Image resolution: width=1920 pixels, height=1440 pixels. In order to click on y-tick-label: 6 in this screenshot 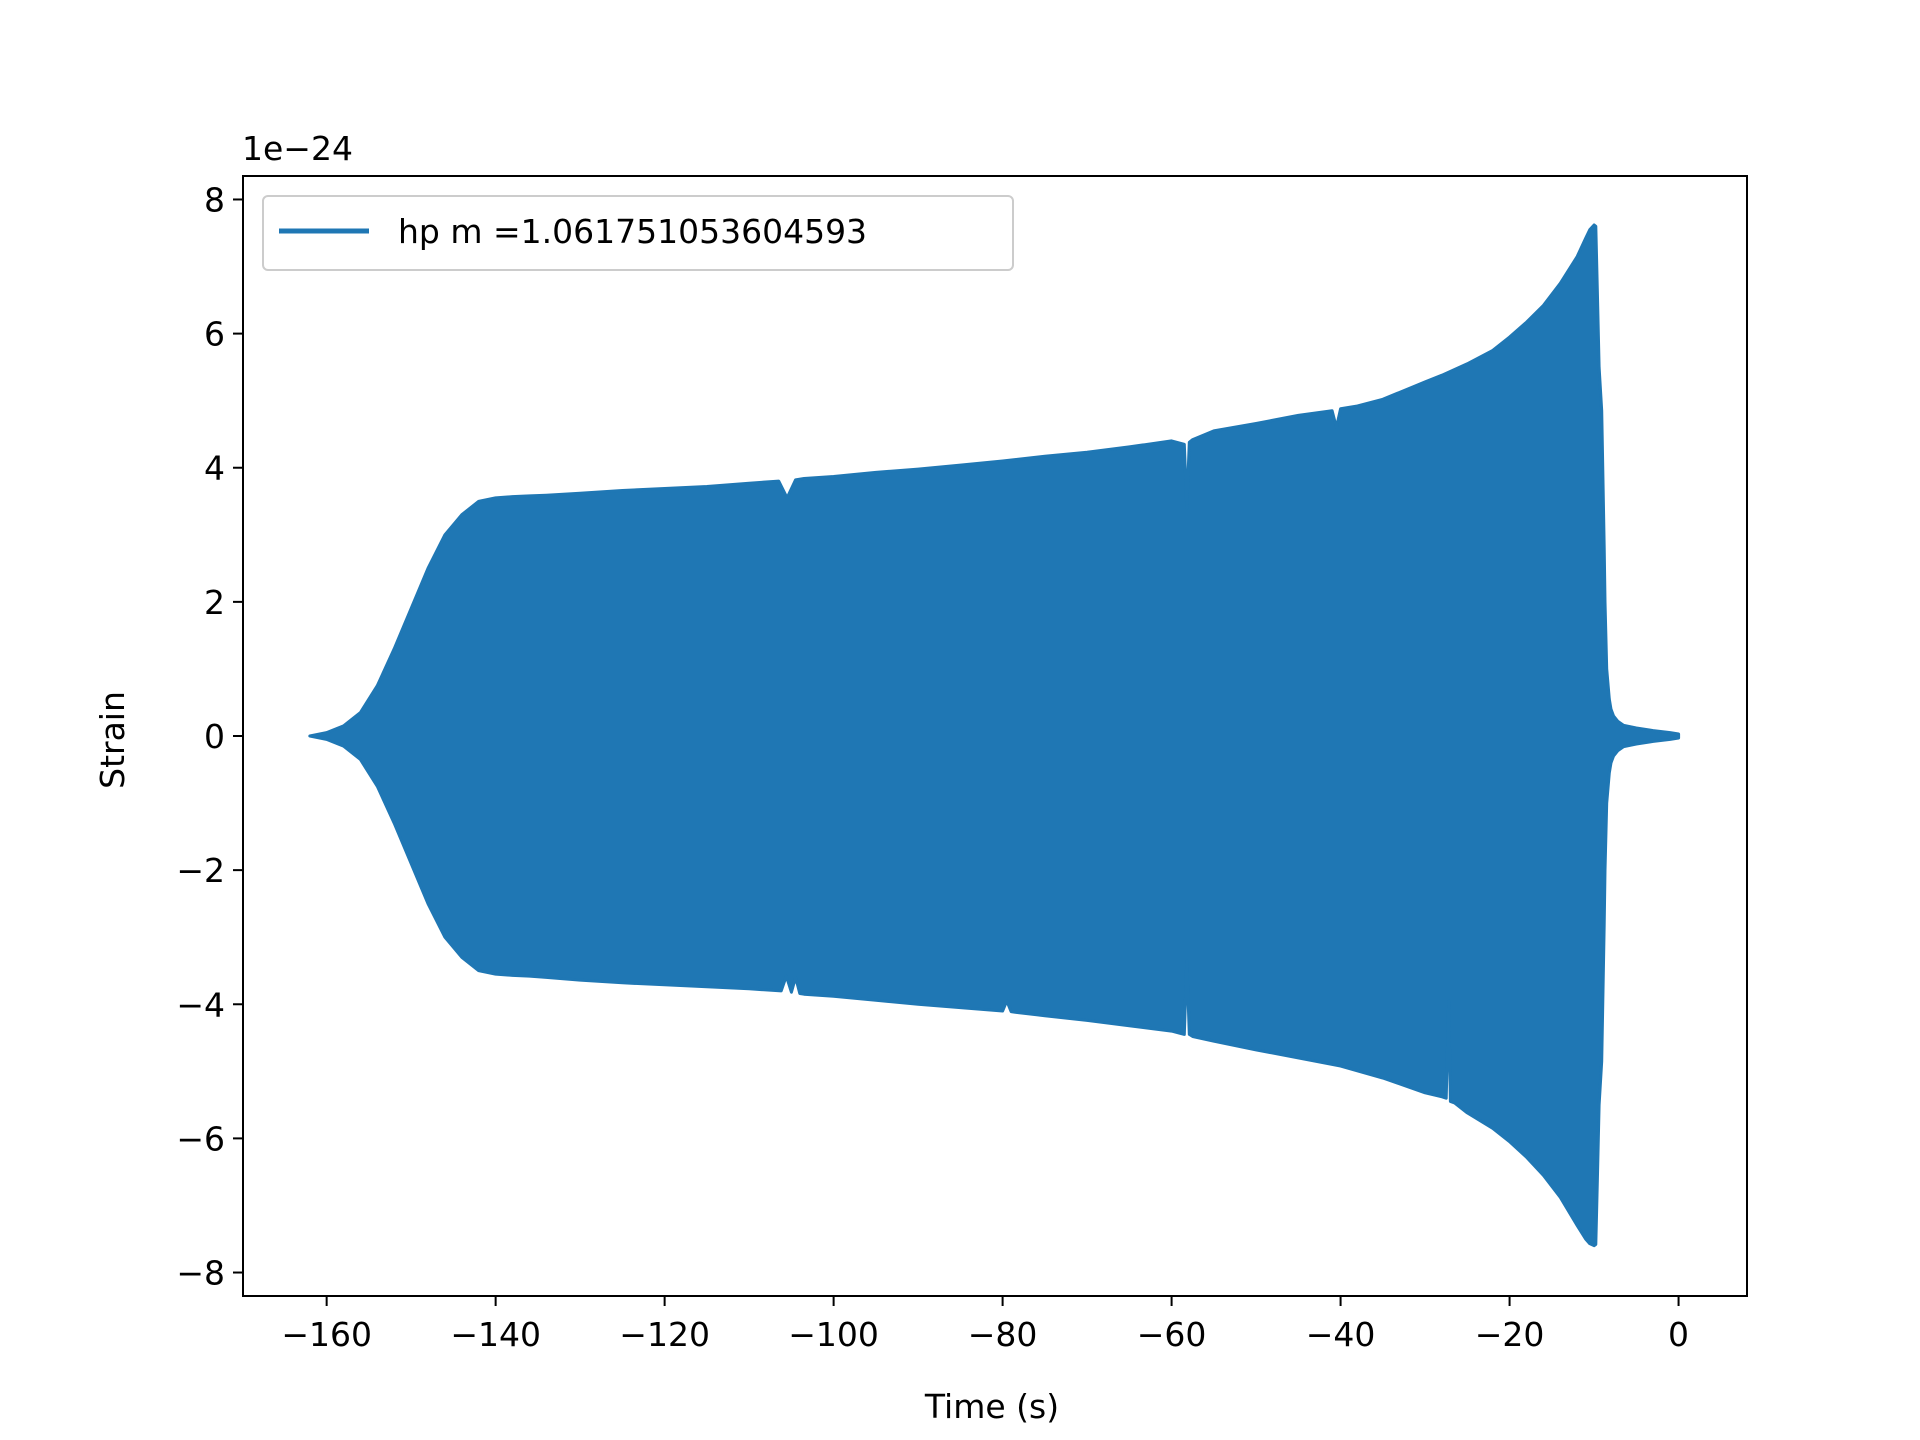, I will do `click(214, 334)`.